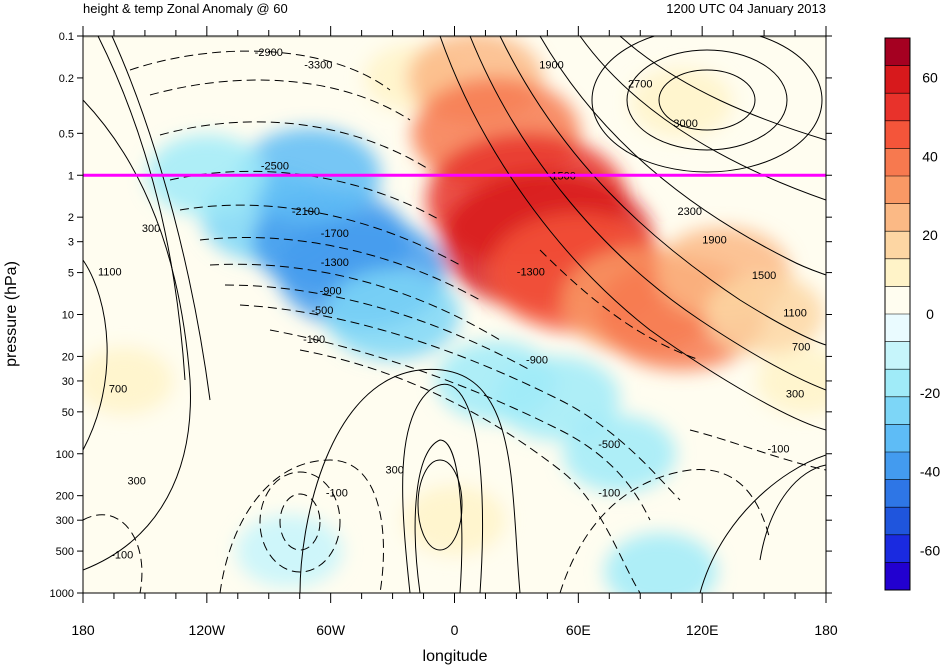 Image resolution: width=942 pixels, height=666 pixels. What do you see at coordinates (65, 521) in the screenshot?
I see `y-tick-label: 300` at bounding box center [65, 521].